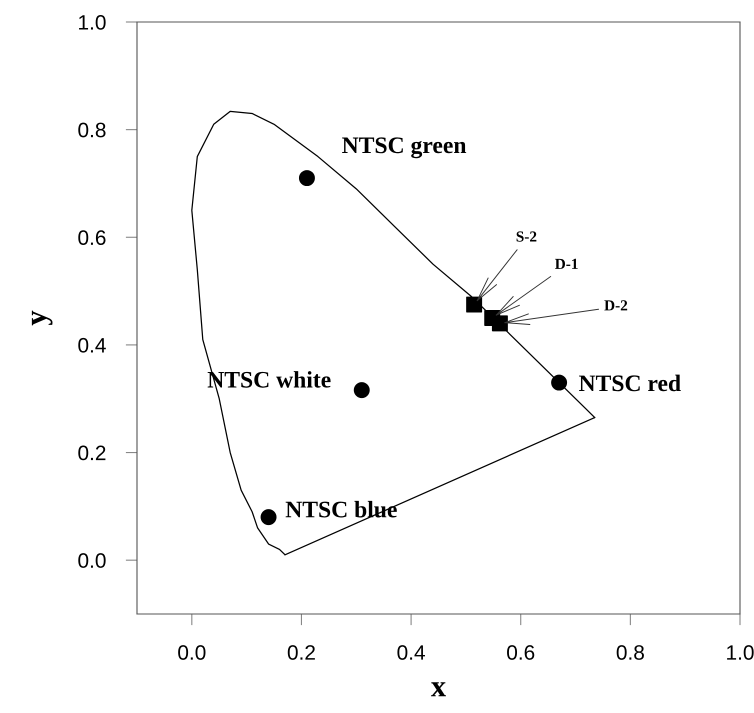  Describe the element at coordinates (438, 689) in the screenshot. I see `x-axis-title: x` at that location.